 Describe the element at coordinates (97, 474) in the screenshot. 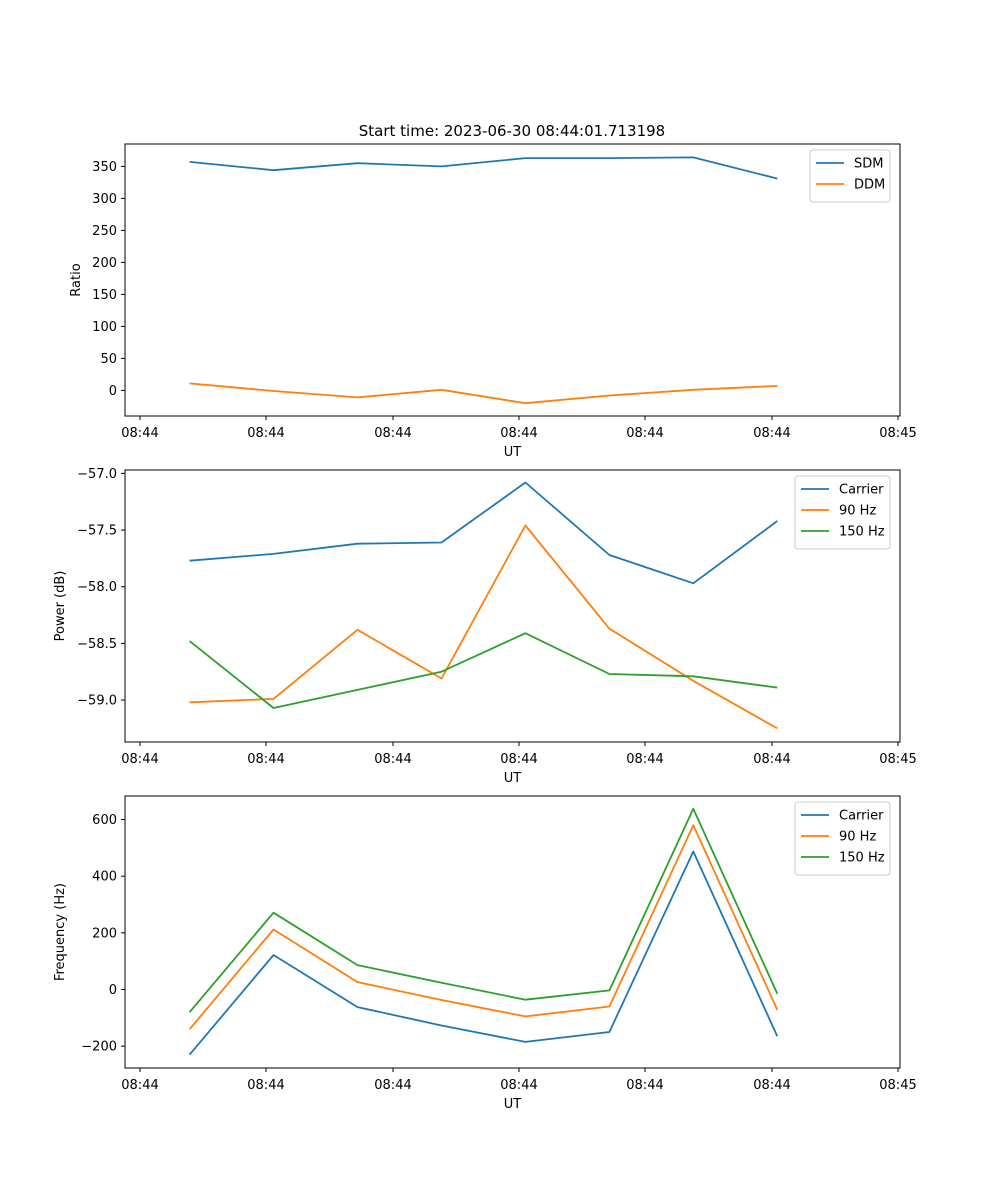

I see `y-tick-label: −57.0` at that location.